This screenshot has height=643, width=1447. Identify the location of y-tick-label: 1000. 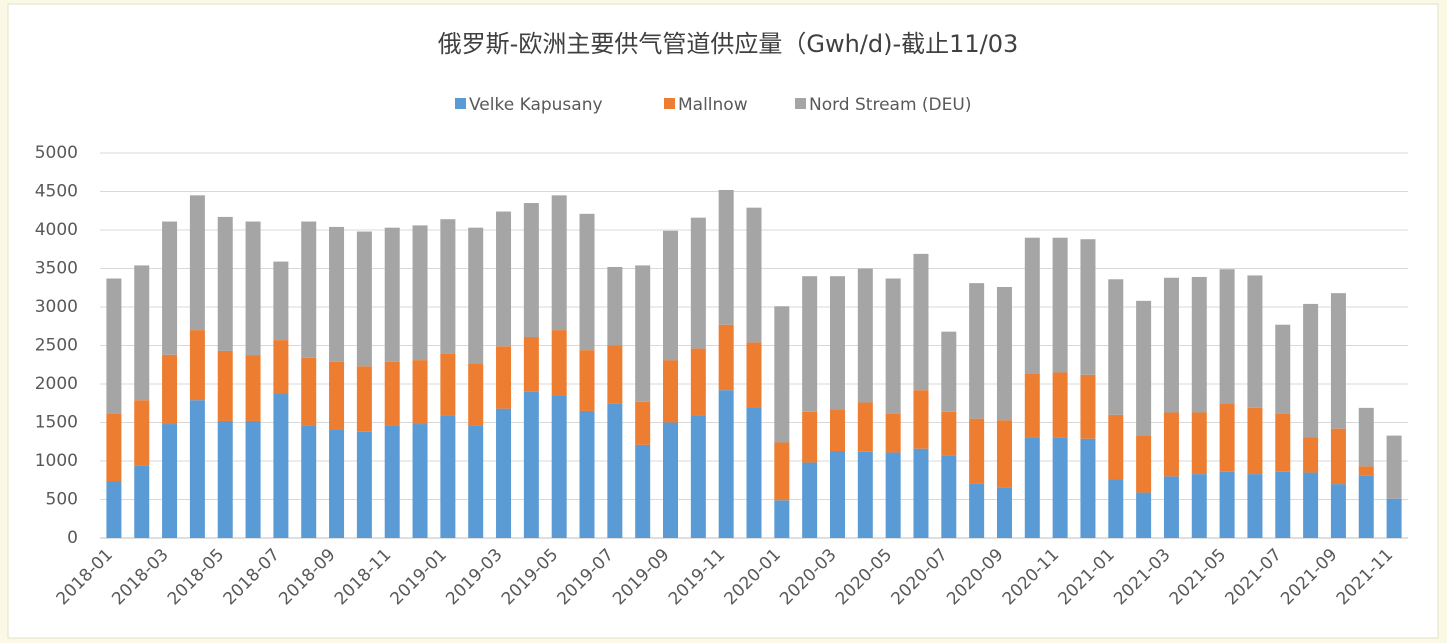
(56, 461).